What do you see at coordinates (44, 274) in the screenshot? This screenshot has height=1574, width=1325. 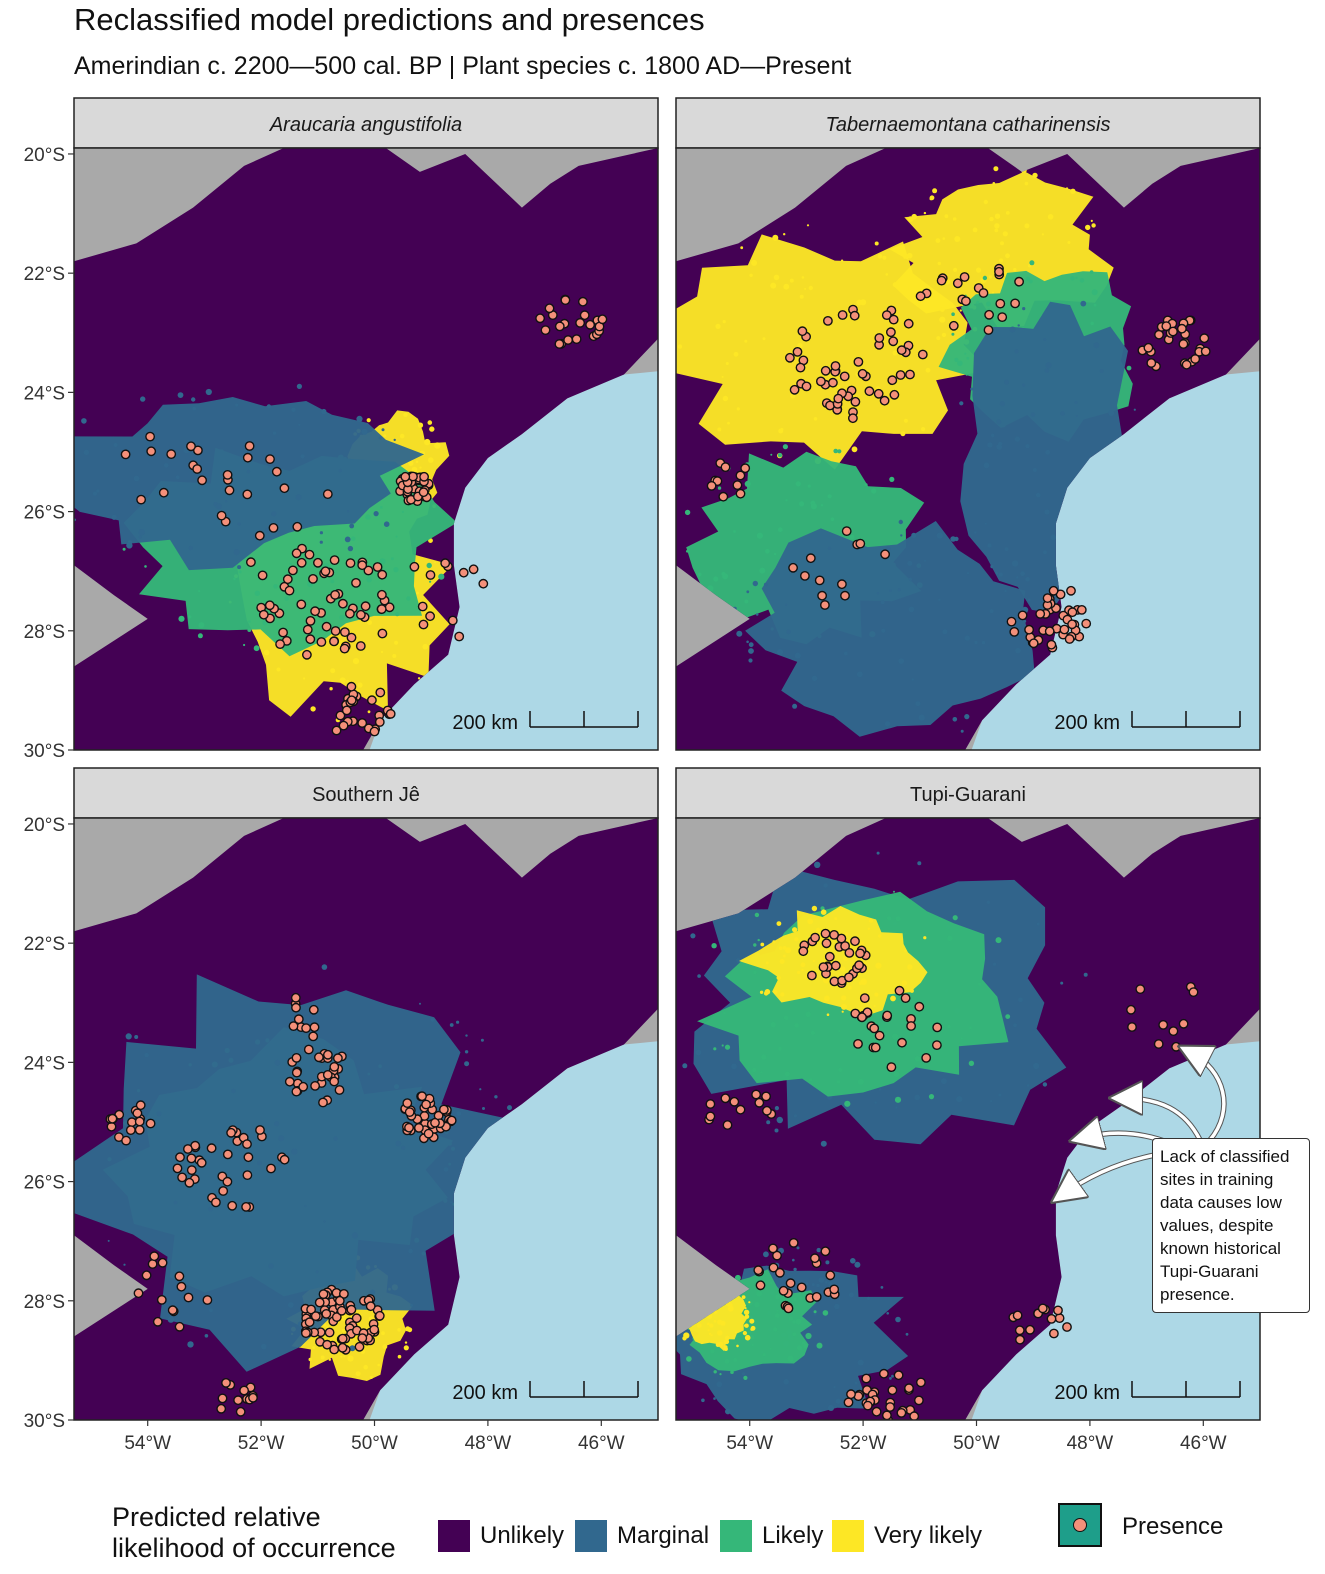 I see `y-tick-label: 22°S` at bounding box center [44, 274].